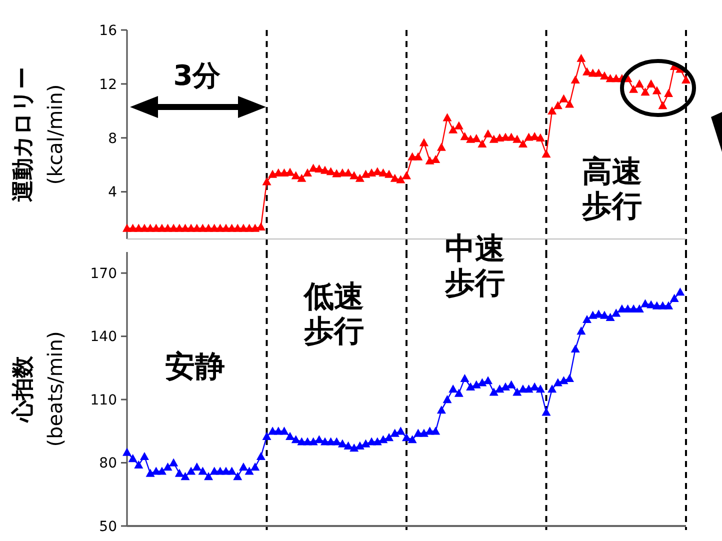 The height and width of the screenshot is (541, 722). I want to click on y-tick-label: 140, so click(103, 337).